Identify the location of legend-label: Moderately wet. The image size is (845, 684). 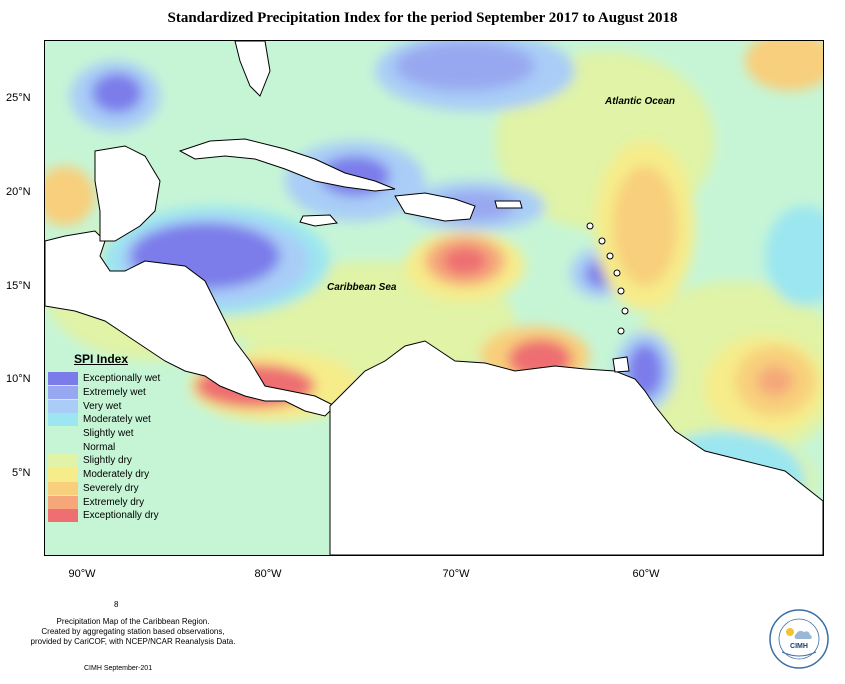
(117, 420).